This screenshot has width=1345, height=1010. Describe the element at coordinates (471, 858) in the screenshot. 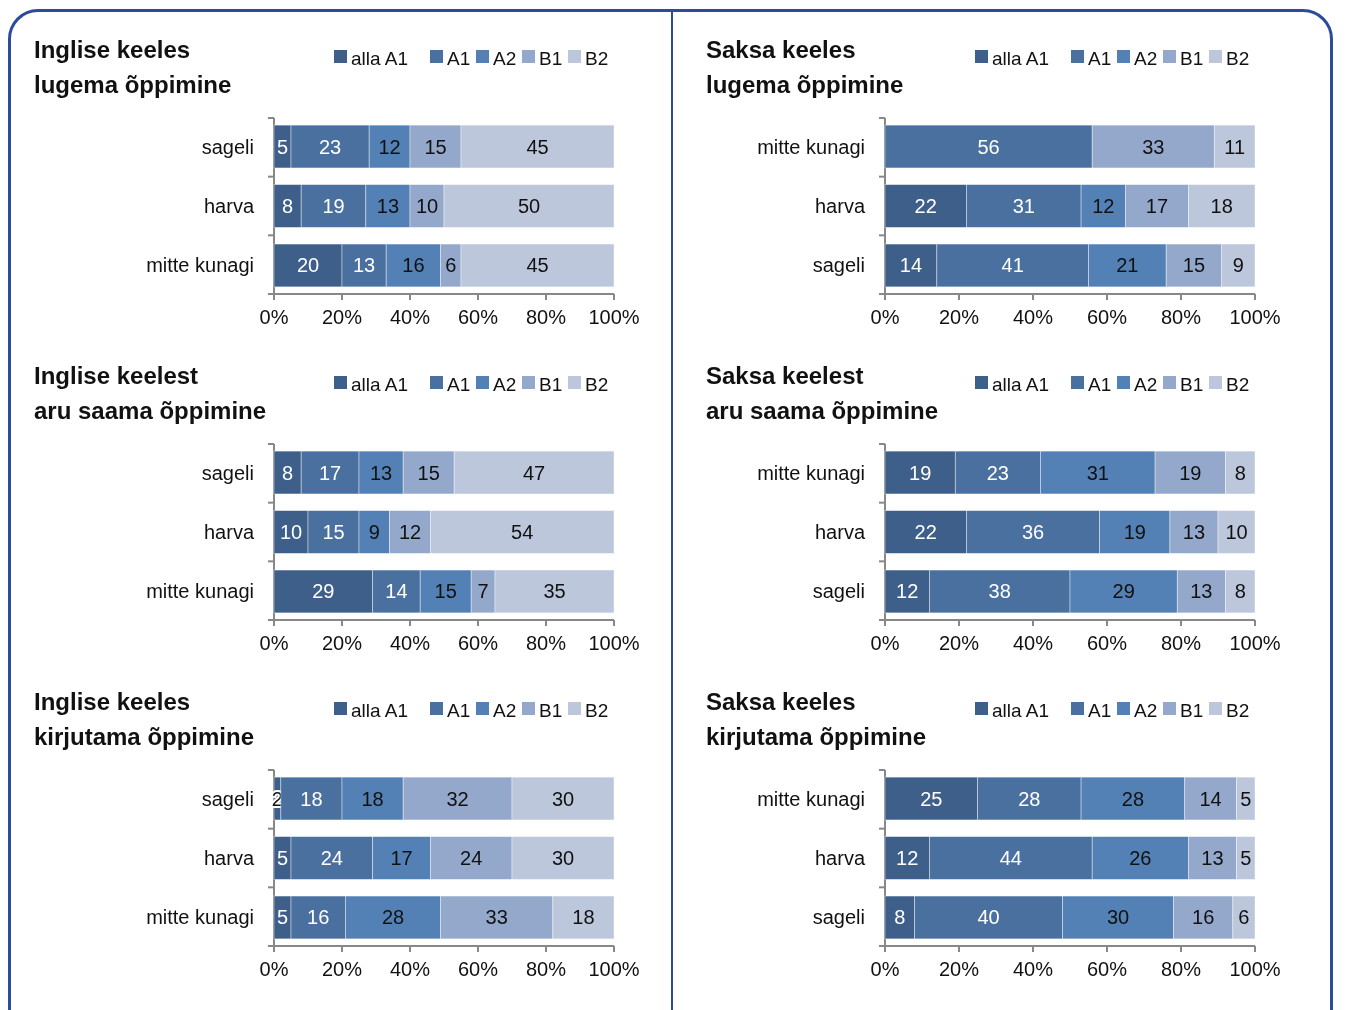

I see `data-label: 24` at that location.